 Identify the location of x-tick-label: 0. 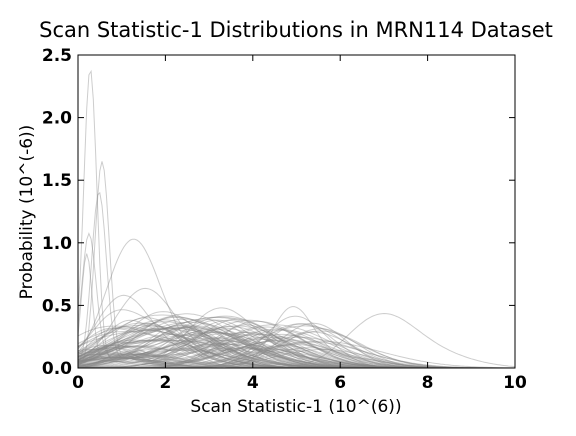
(78, 383).